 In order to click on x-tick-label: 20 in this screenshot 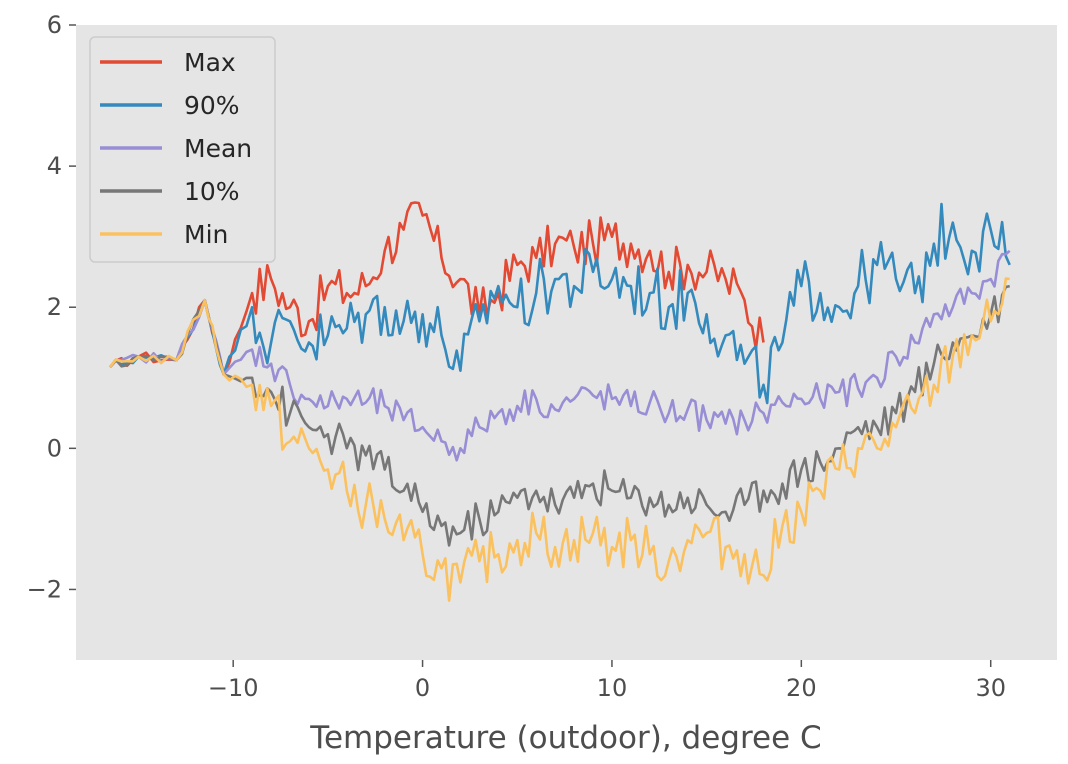, I will do `click(801, 688)`.